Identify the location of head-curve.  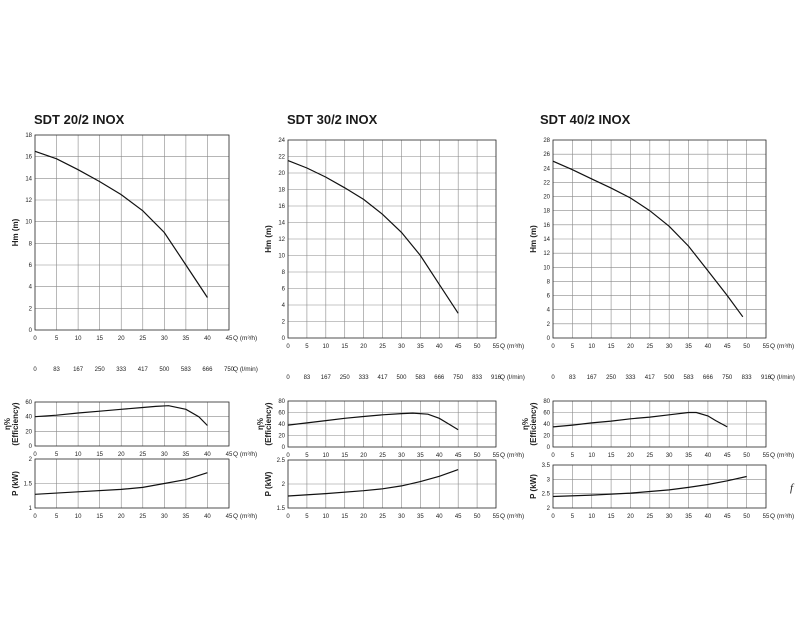
(648, 239).